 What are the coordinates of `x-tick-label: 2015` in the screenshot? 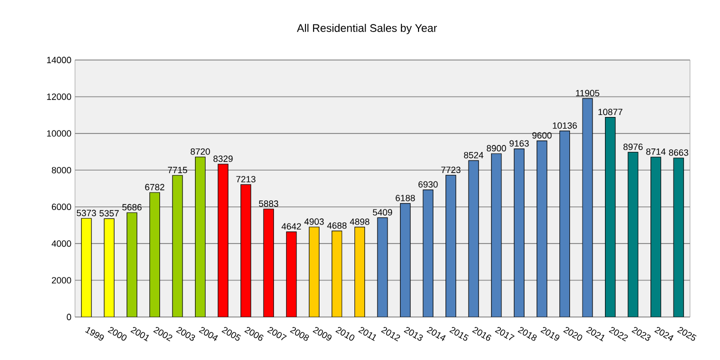 It's located at (459, 334).